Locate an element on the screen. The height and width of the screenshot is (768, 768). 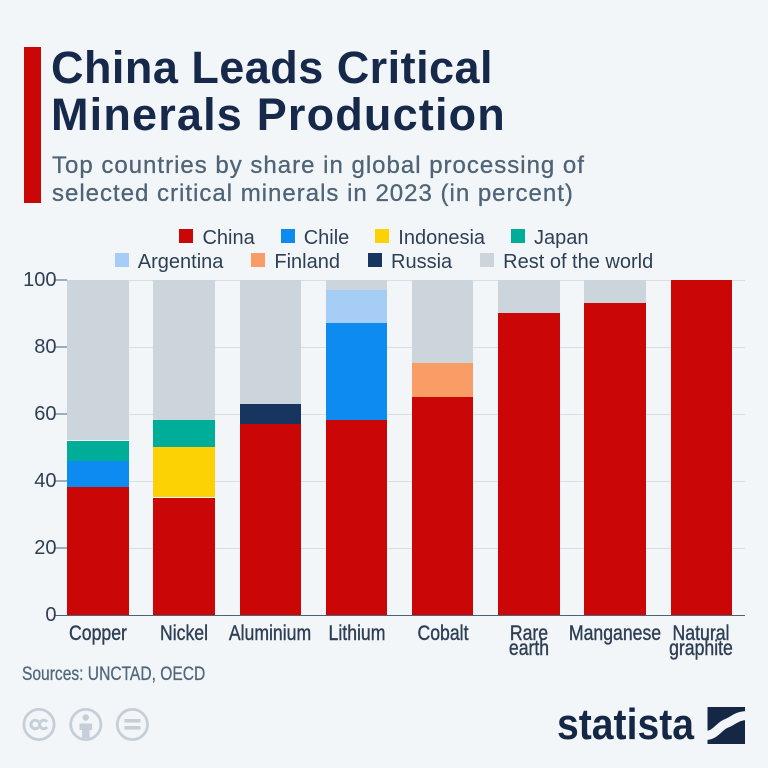
svg-text: statista is located at coordinates (625, 724).